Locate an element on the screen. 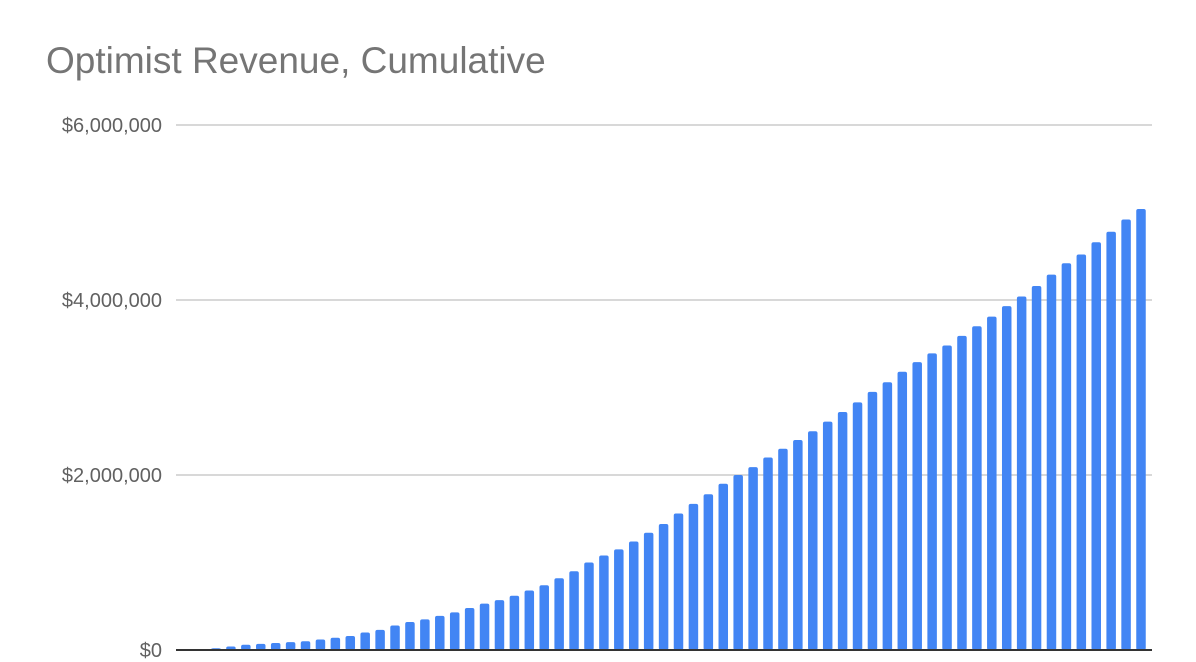 The height and width of the screenshot is (662, 1196). y-axis-labels: $0 $2,000,000 $4,000,000 $6,000,000 is located at coordinates (112, 388).